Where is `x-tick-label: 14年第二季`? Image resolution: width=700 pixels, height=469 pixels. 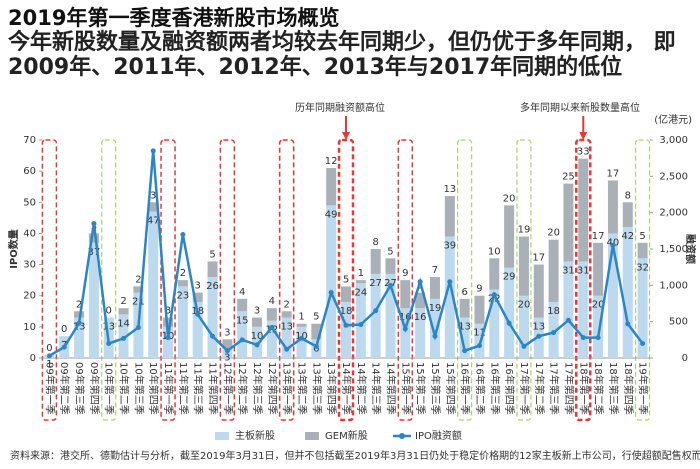
x-tick-label: 14年第二季 is located at coordinates (361, 388).